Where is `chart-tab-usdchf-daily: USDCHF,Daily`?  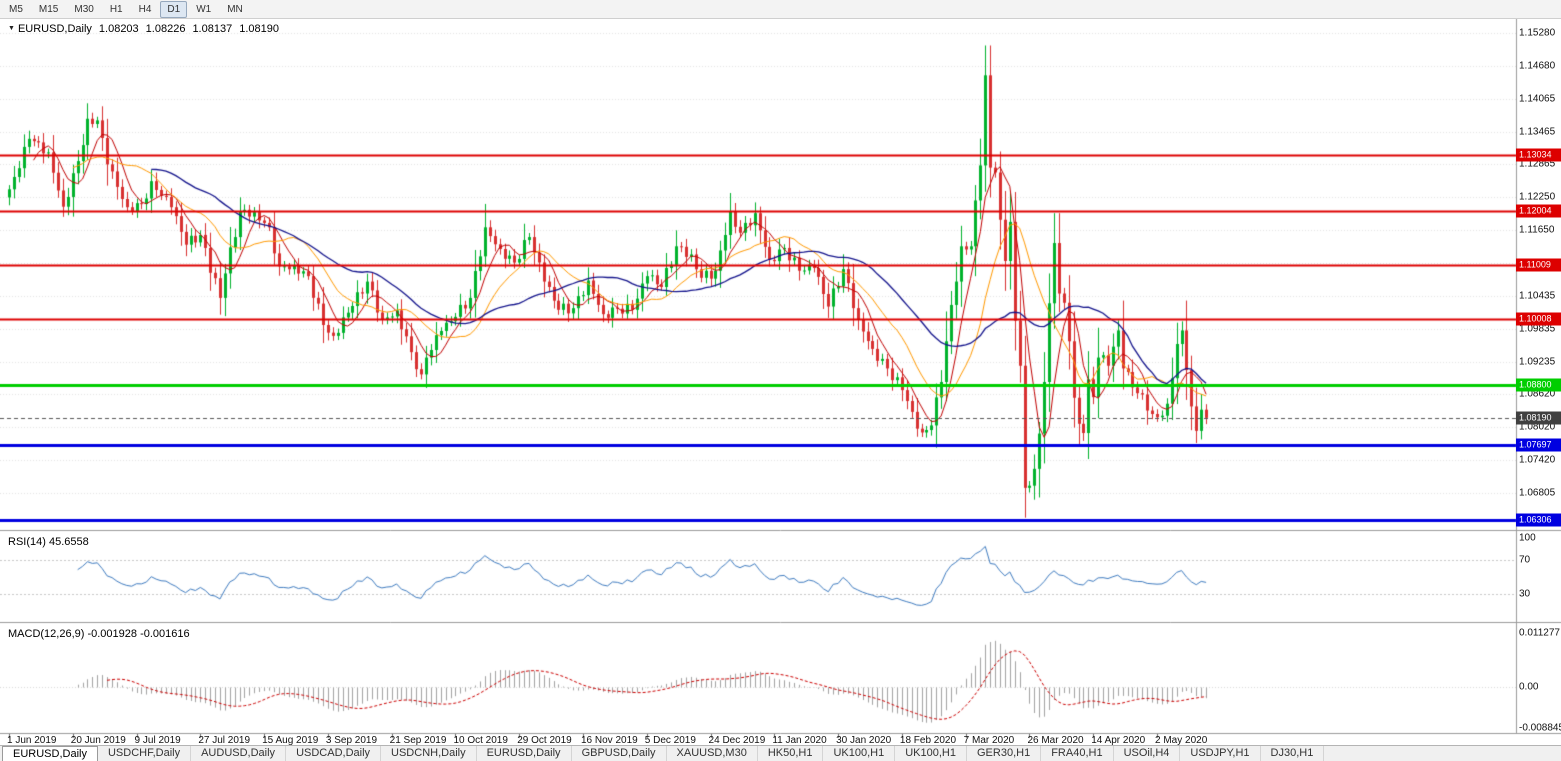
chart-tab-usdchf-daily: USDCHF,Daily is located at coordinates (145, 753).